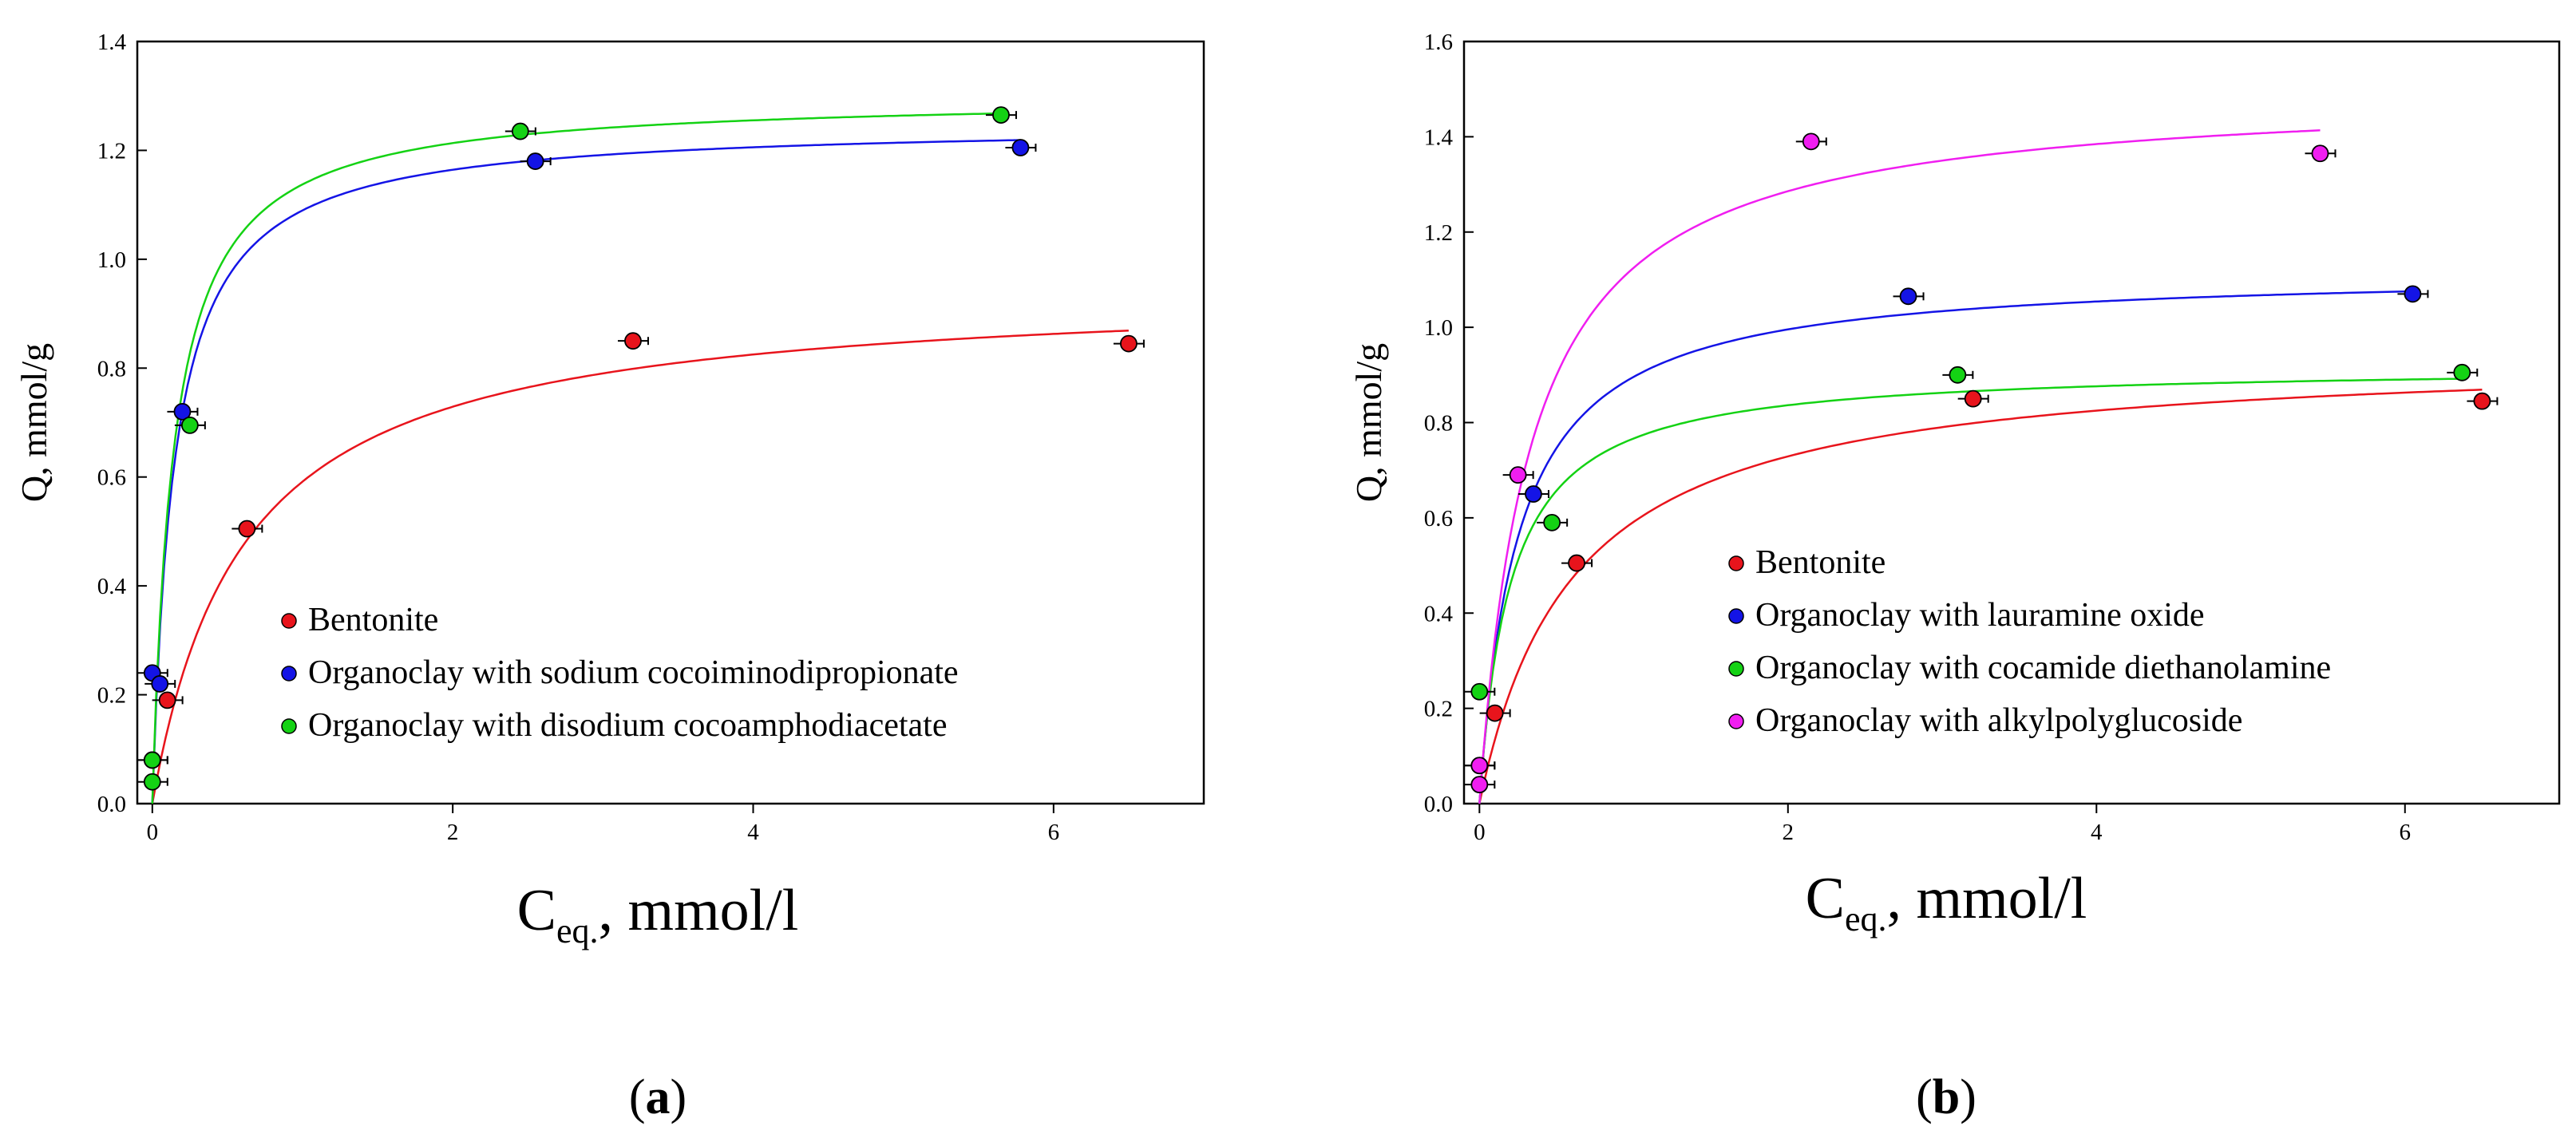 The height and width of the screenshot is (1142, 2576). I want to click on legend-label: Organoclay with lauramine oxide, so click(1980, 615).